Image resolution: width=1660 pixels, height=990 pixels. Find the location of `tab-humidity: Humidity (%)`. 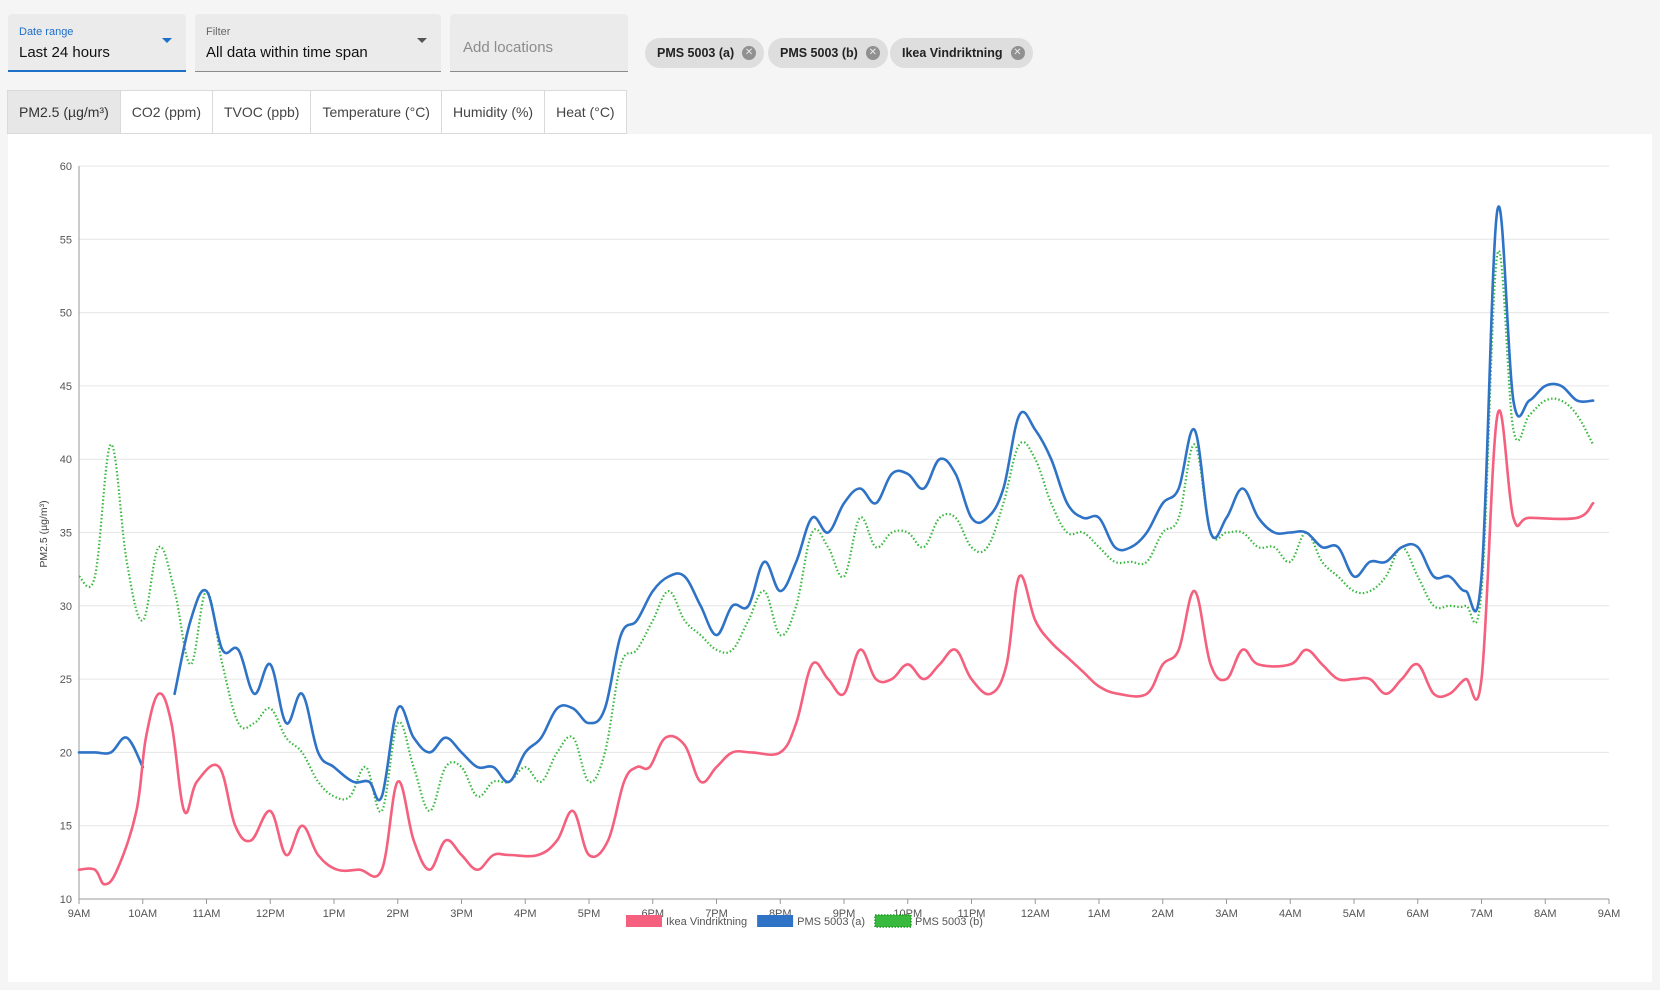

tab-humidity: Humidity (%) is located at coordinates (493, 112).